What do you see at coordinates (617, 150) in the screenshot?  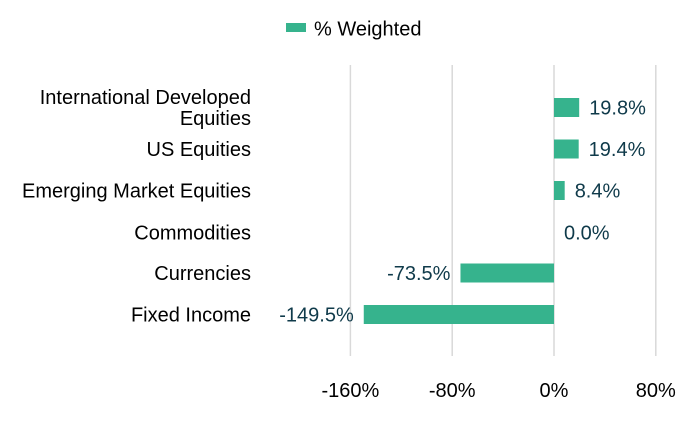 I see `data-label: 19.4%` at bounding box center [617, 150].